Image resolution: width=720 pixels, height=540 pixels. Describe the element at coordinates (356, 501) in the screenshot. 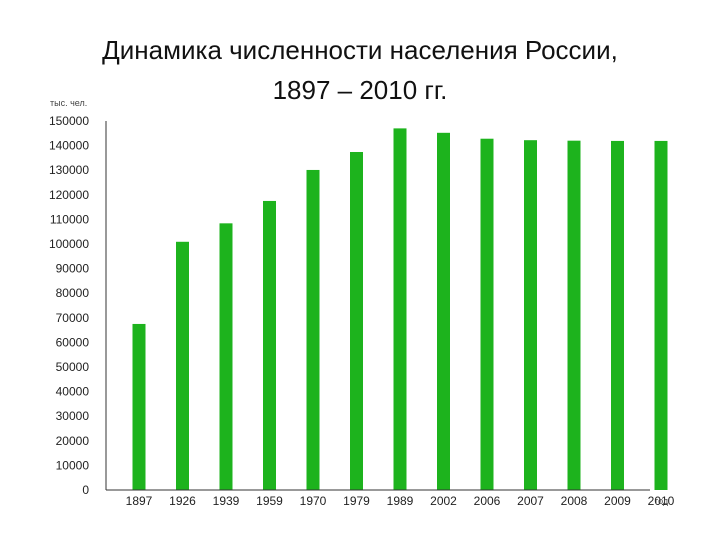

I see `x-tick-label: 1979` at that location.